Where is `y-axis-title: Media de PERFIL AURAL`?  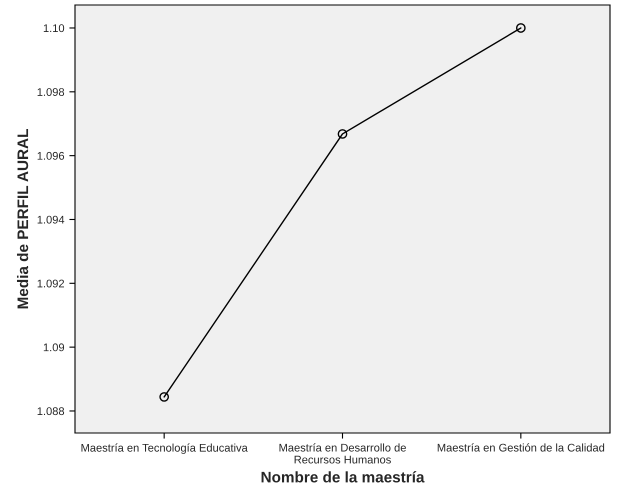
y-axis-title: Media de PERFIL AURAL is located at coordinates (22, 218).